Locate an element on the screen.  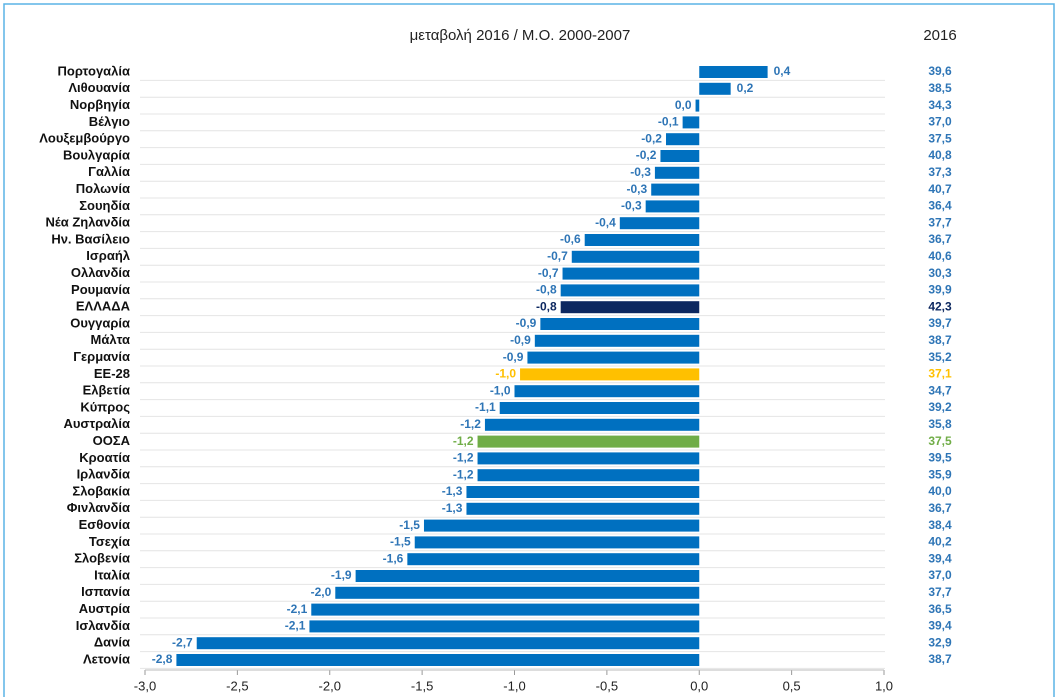
side-value: 38,7 is located at coordinates (940, 340).